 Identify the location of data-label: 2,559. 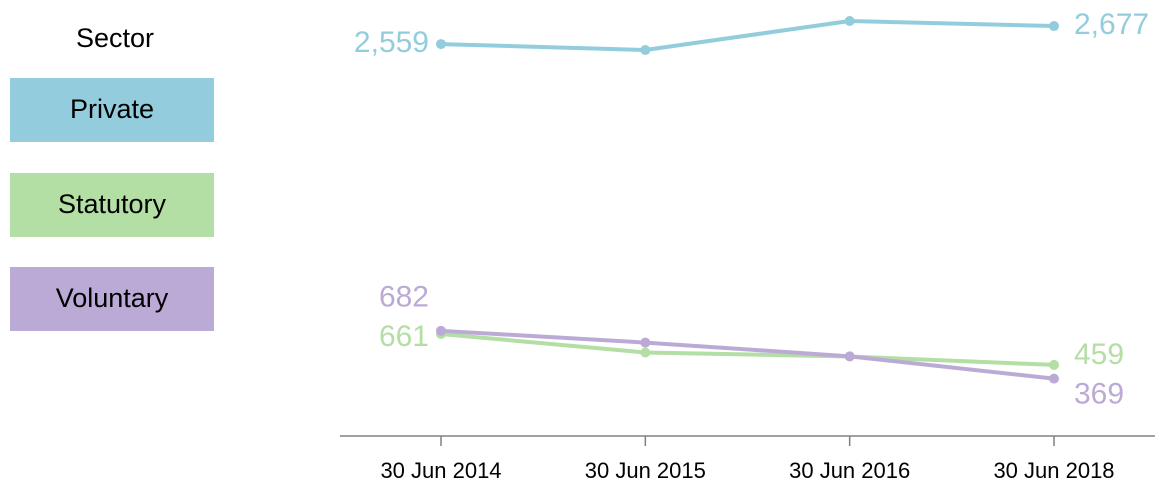
(391, 42).